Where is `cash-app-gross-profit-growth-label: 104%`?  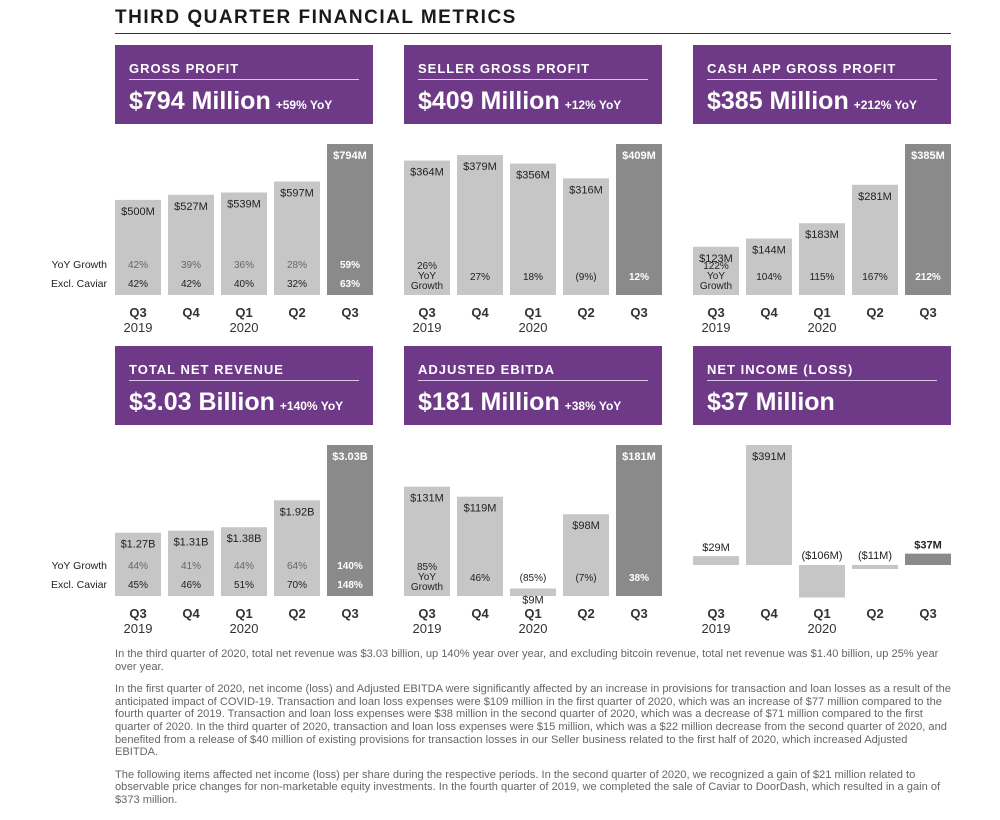 cash-app-gross-profit-growth-label: 104% is located at coordinates (769, 277).